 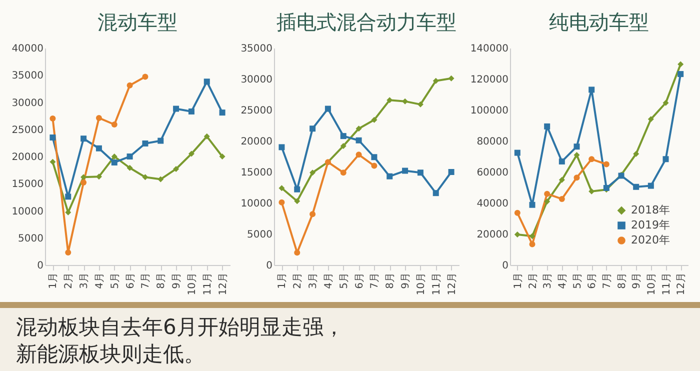 What do you see at coordinates (599, 22) in the screenshot?
I see `chart-title: 纯电动车型` at bounding box center [599, 22].